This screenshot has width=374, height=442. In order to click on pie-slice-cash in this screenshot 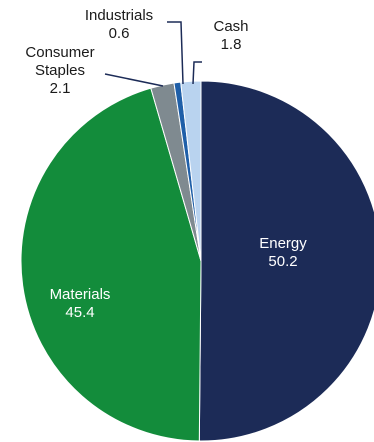, I will do `click(191, 171)`.